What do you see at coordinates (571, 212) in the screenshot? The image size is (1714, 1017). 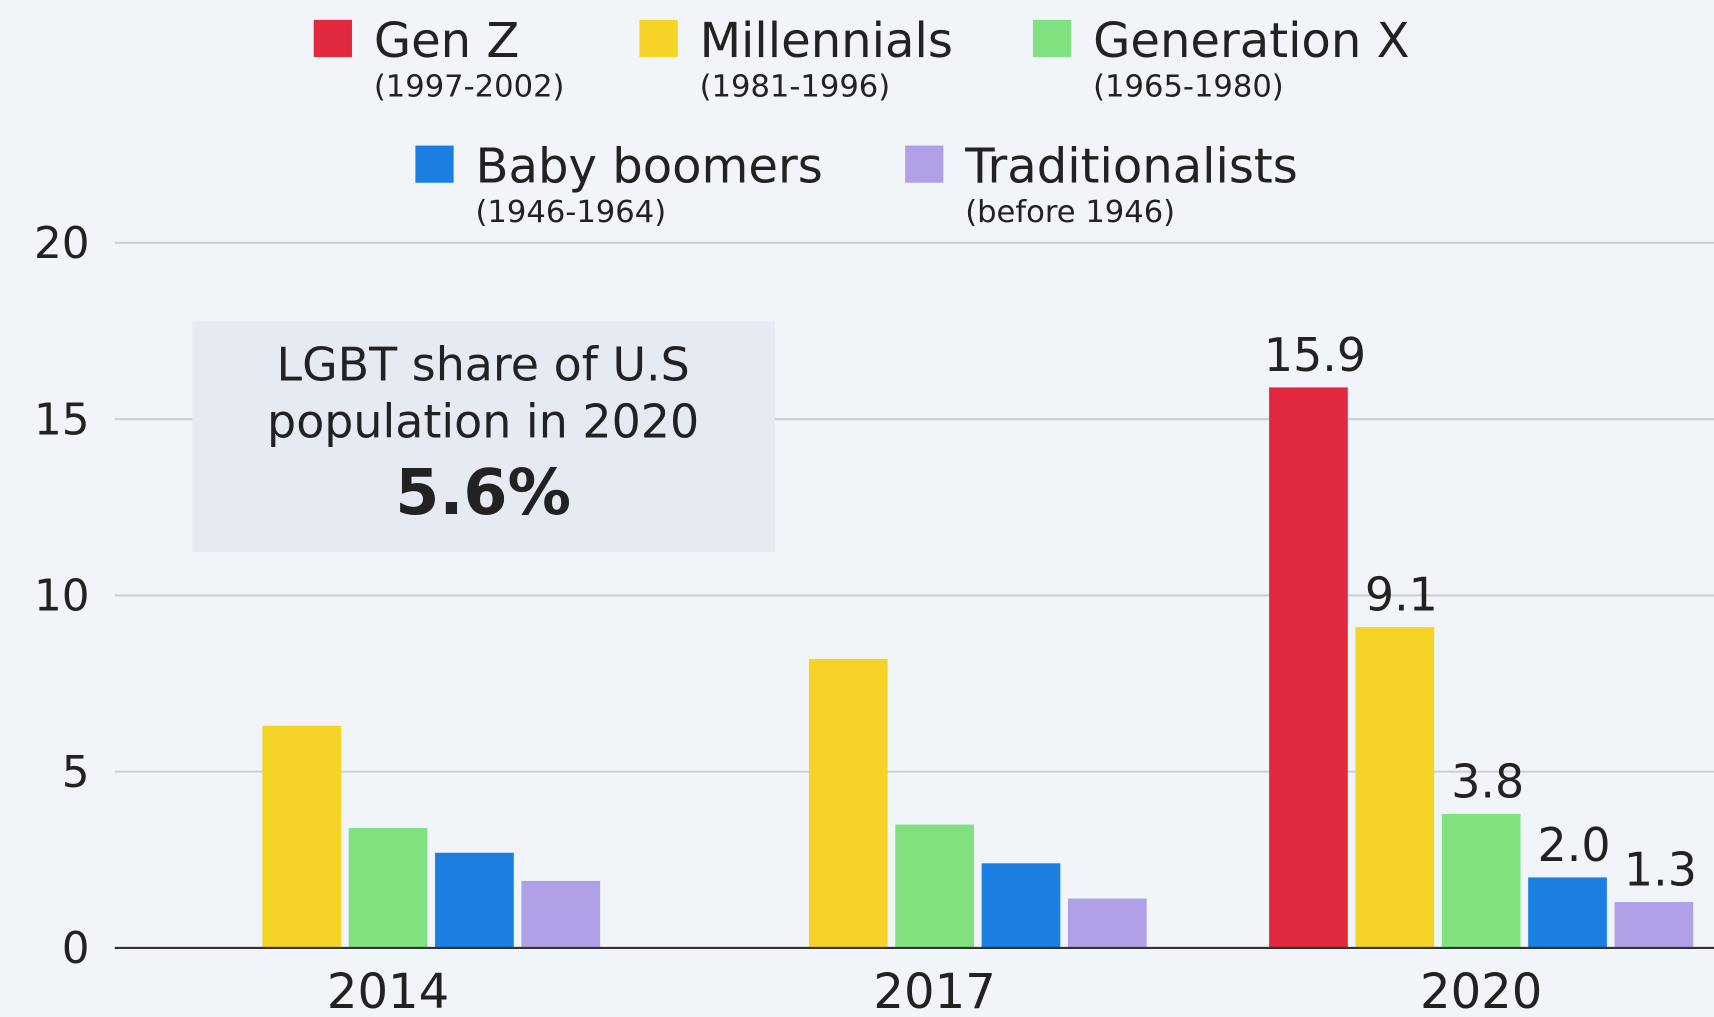 I see `legend-sublabel: (1946-1964)` at bounding box center [571, 212].